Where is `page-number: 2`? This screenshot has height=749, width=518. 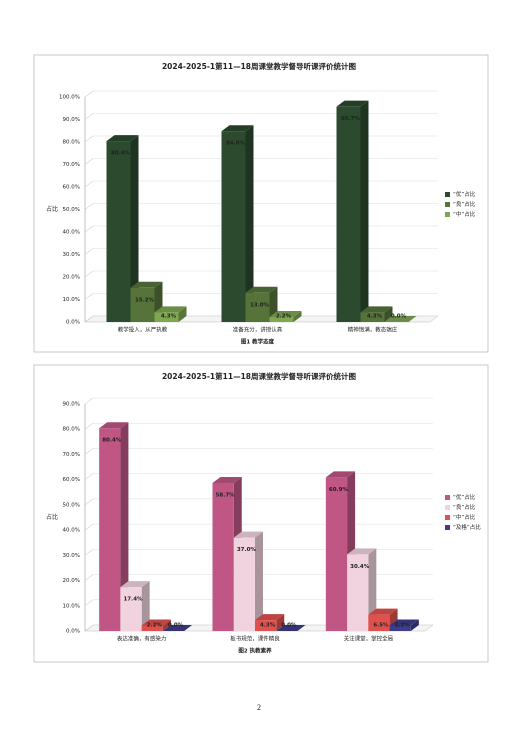 page-number: 2 is located at coordinates (259, 707).